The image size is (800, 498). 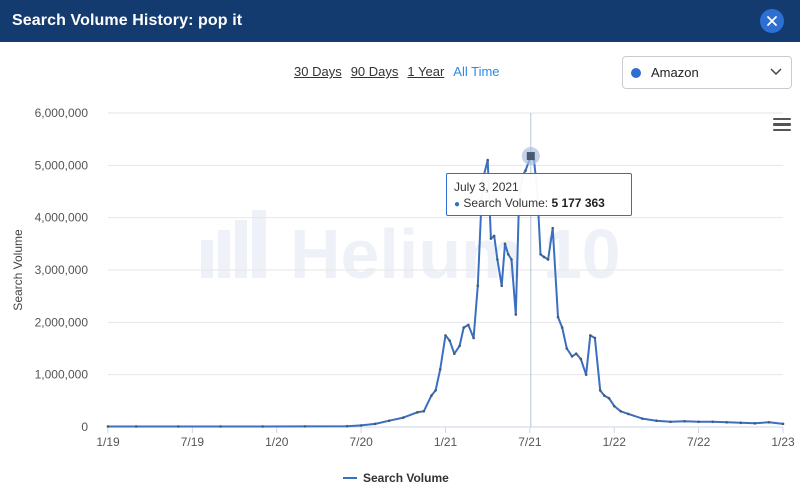 What do you see at coordinates (374, 71) in the screenshot?
I see `range-90-days: 90 Days` at bounding box center [374, 71].